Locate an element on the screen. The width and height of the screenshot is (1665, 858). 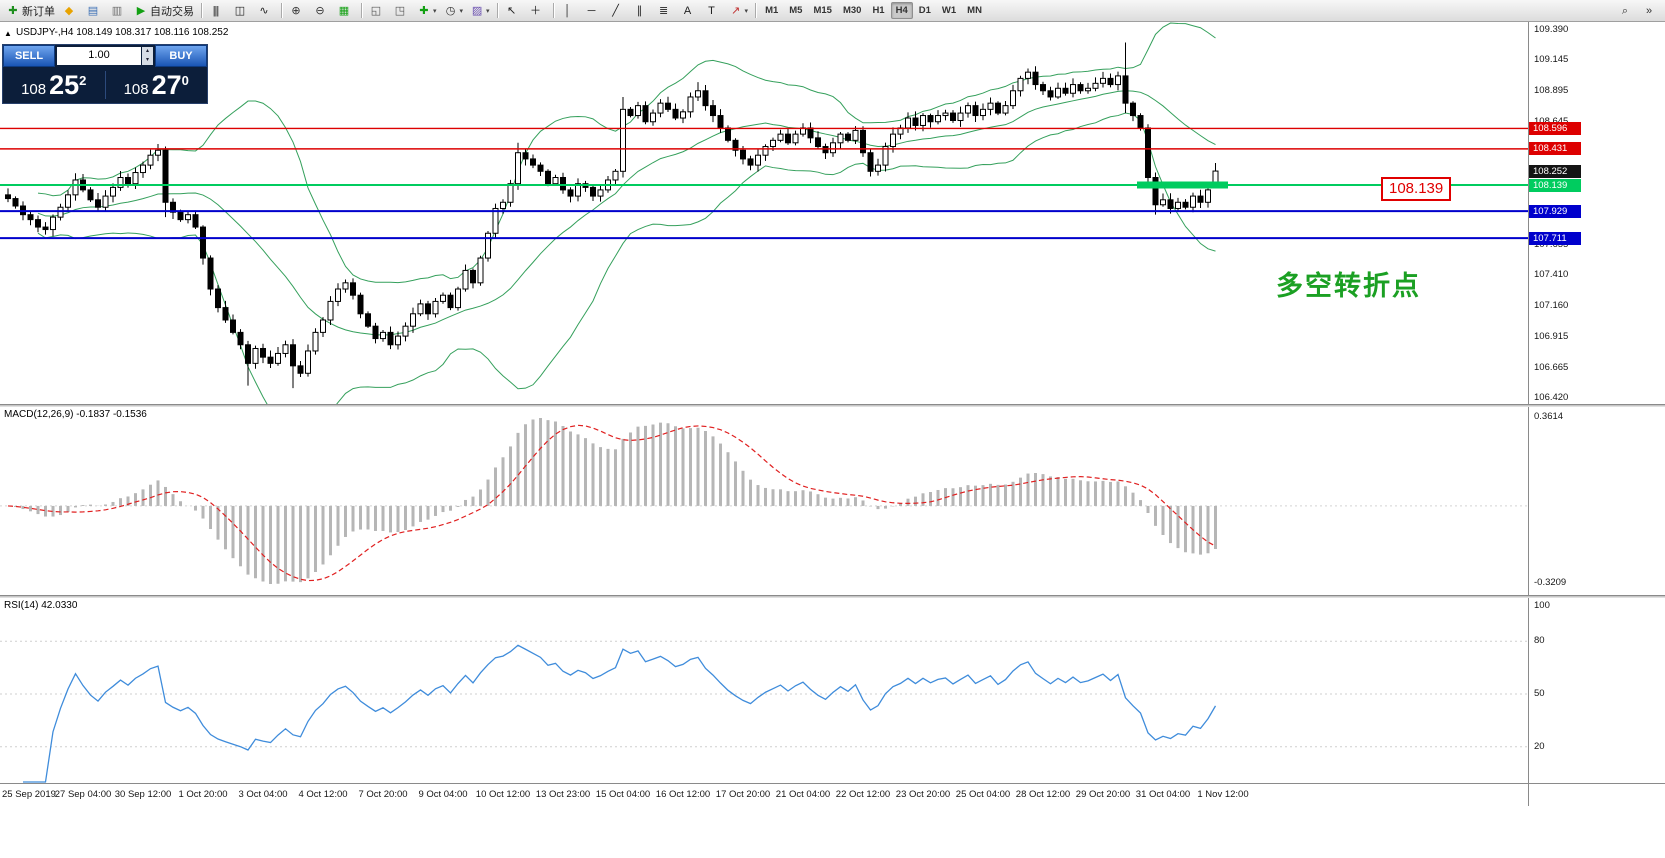
horizontal-line-icon: ─ is located at coordinates (591, 10).